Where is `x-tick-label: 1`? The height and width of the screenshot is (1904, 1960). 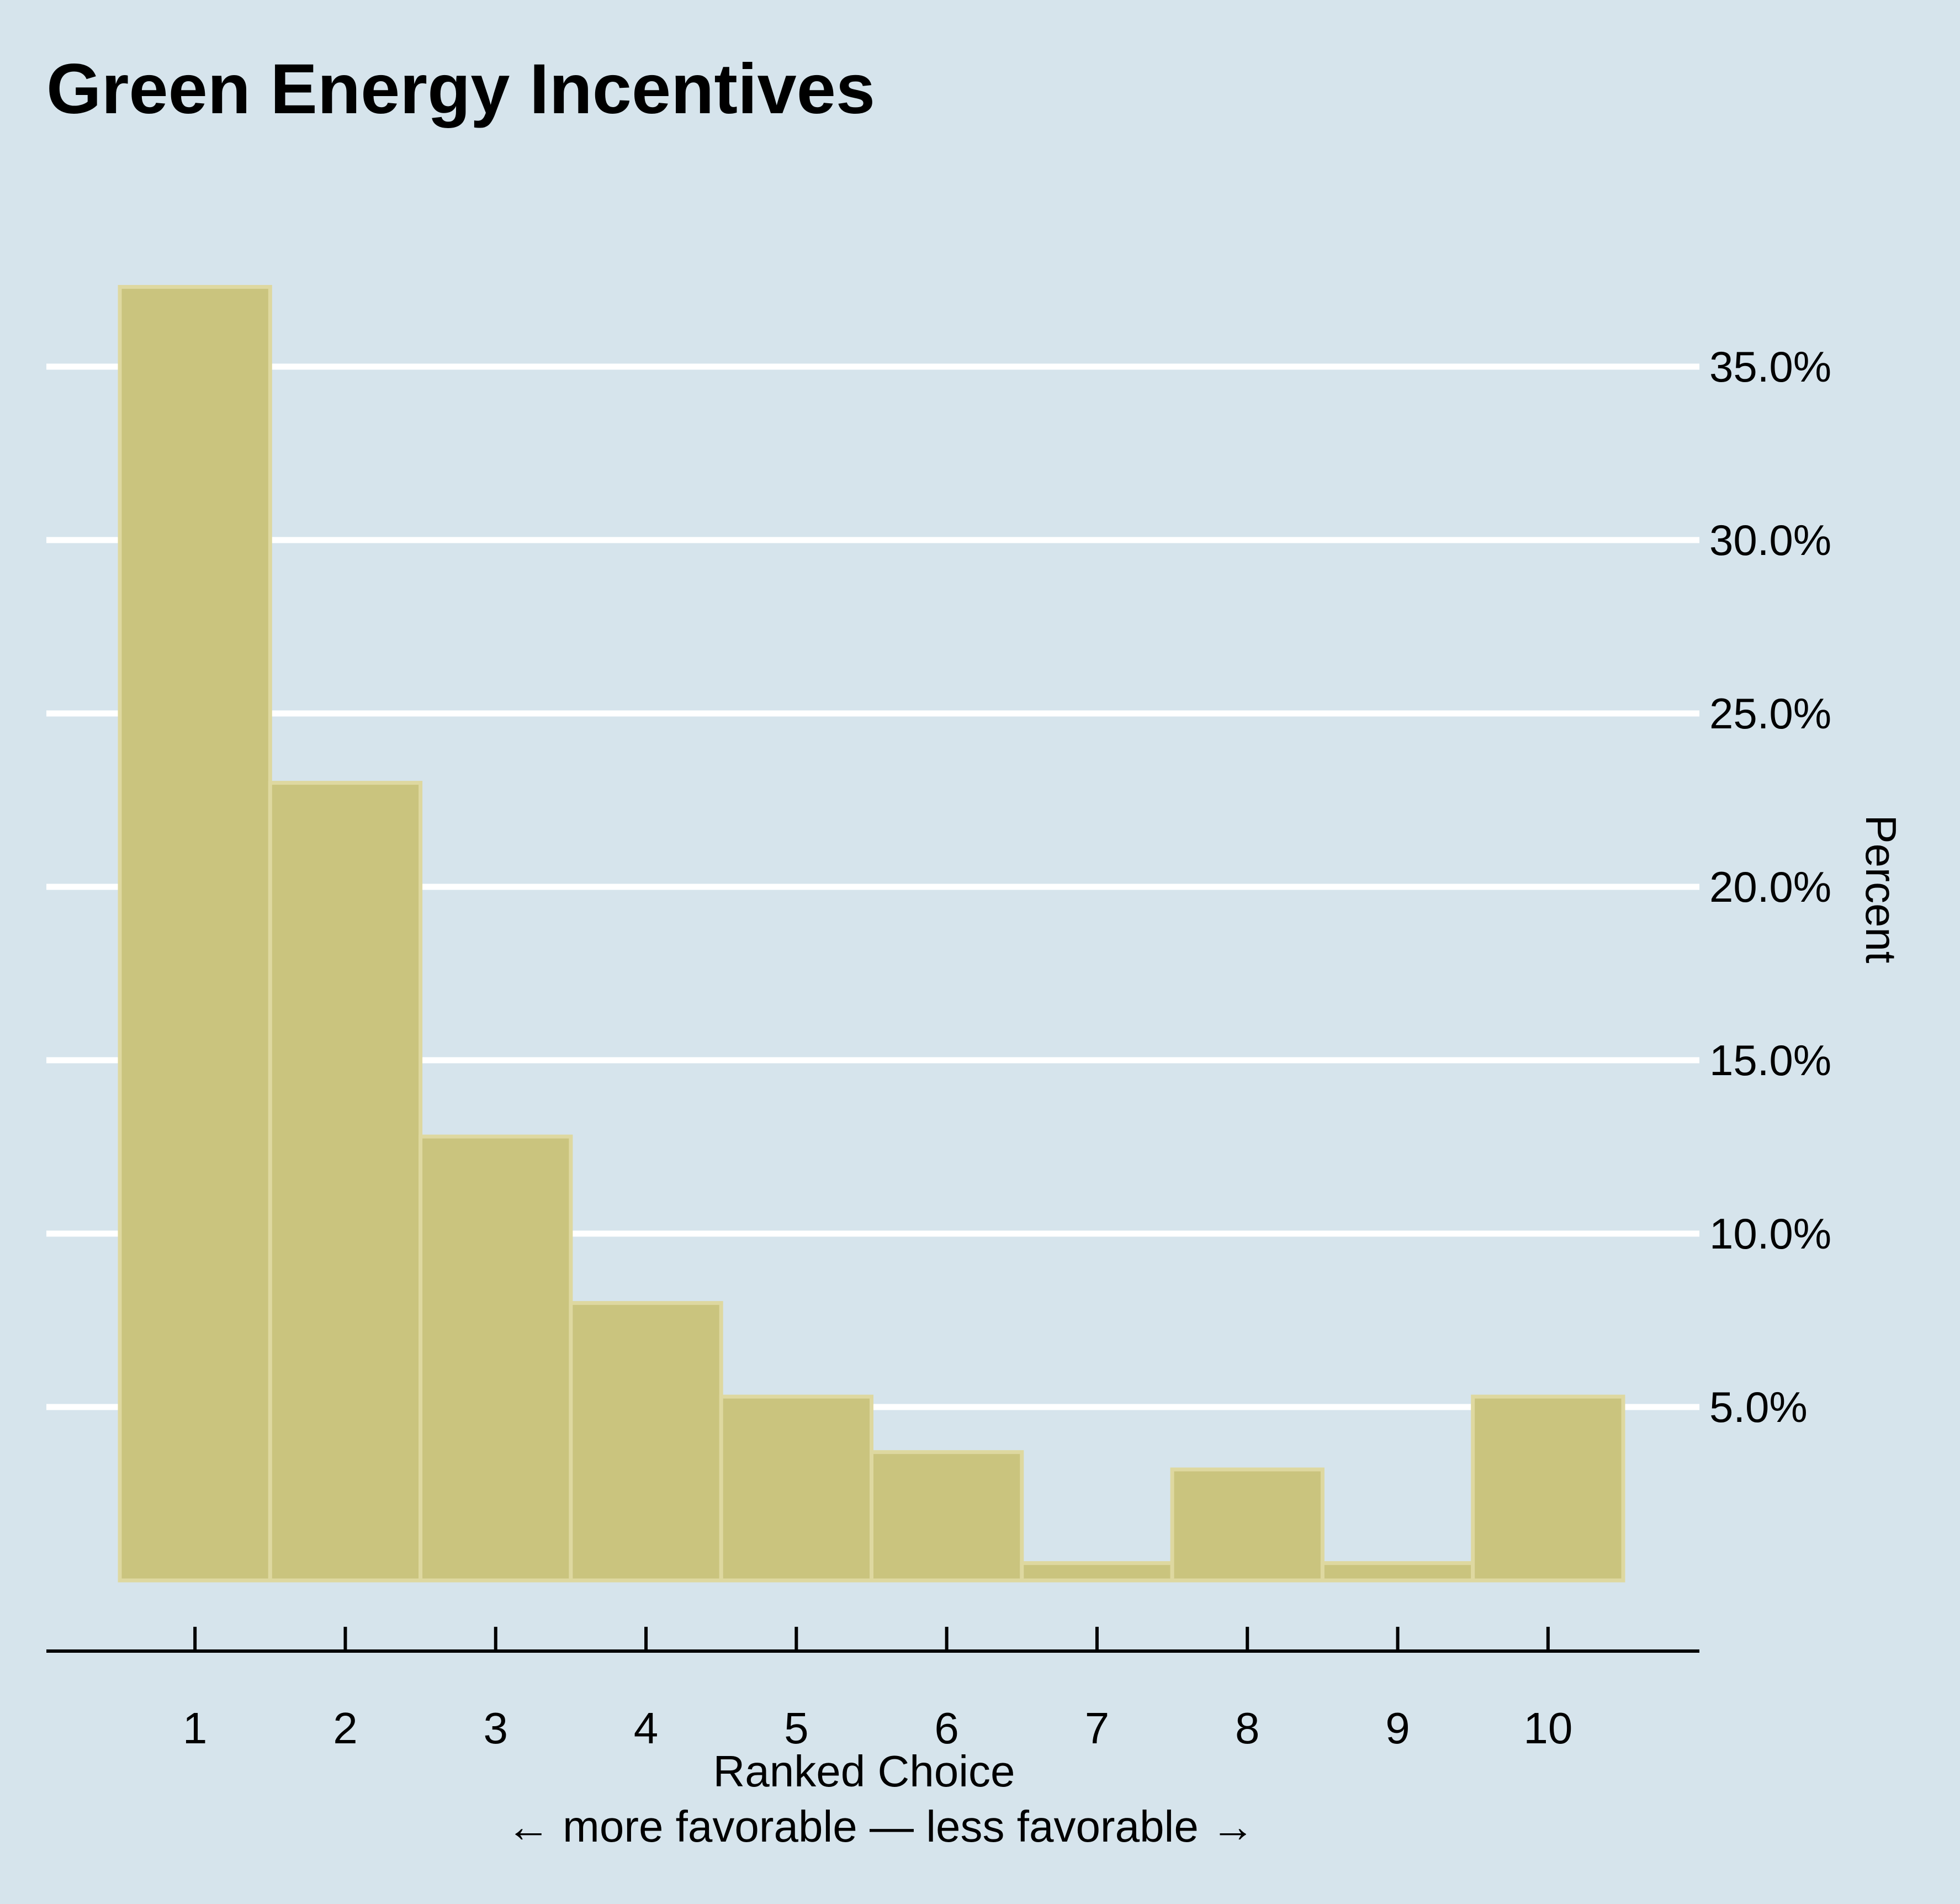 x-tick-label: 1 is located at coordinates (196, 1728).